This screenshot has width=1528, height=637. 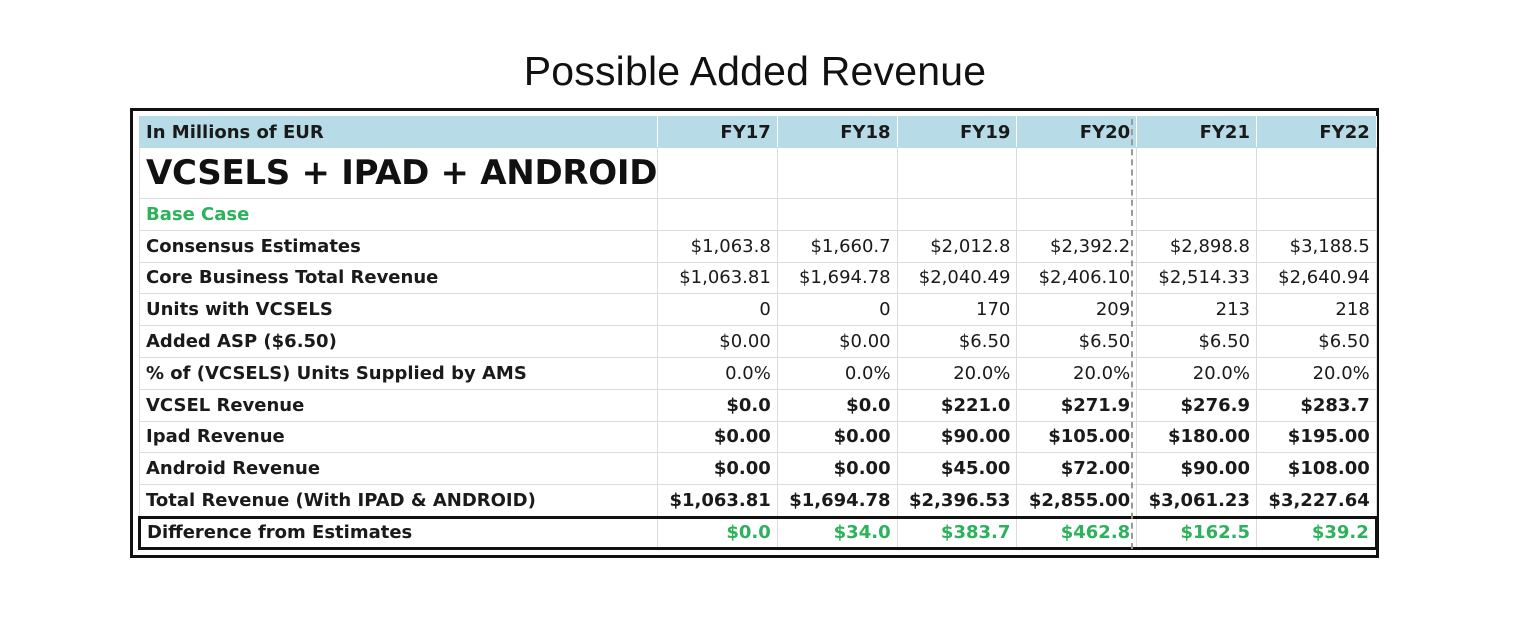 What do you see at coordinates (1316, 405) in the screenshot?
I see `table-cell: $283.7` at bounding box center [1316, 405].